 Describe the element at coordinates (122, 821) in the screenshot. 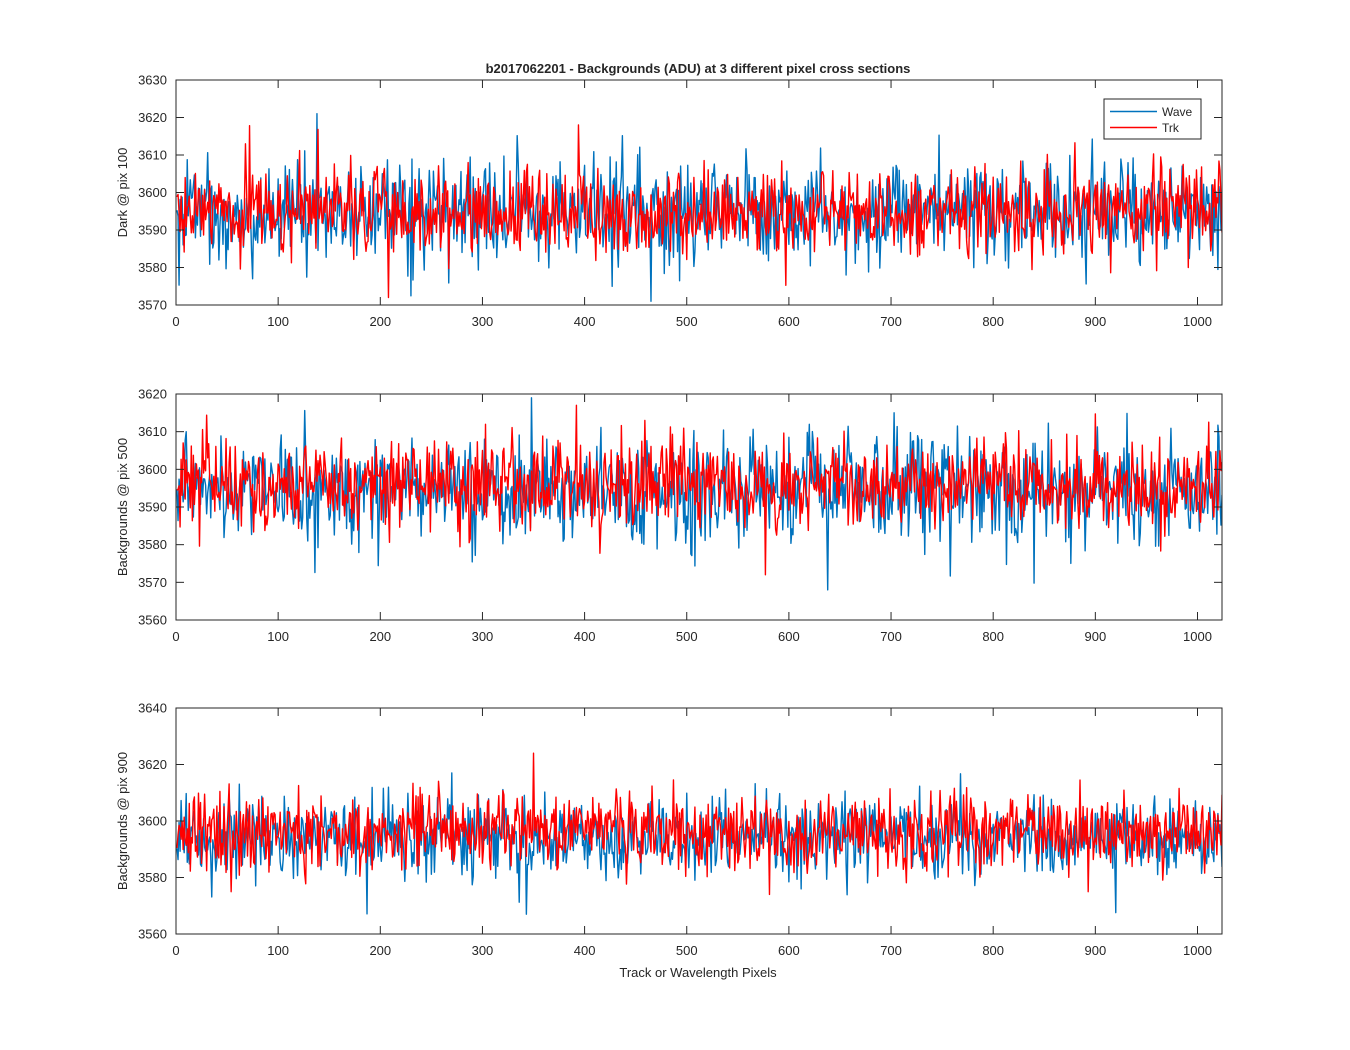

I see `y-axis-label: Backgrounds @ pix 900` at that location.